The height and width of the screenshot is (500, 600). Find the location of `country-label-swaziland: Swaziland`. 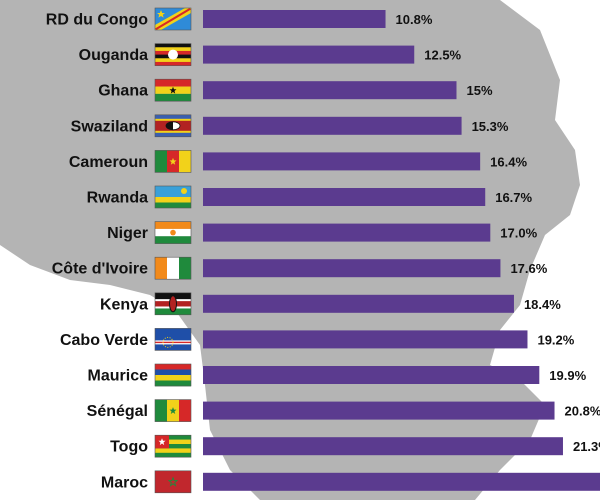

country-label-swaziland: Swaziland is located at coordinates (109, 126).